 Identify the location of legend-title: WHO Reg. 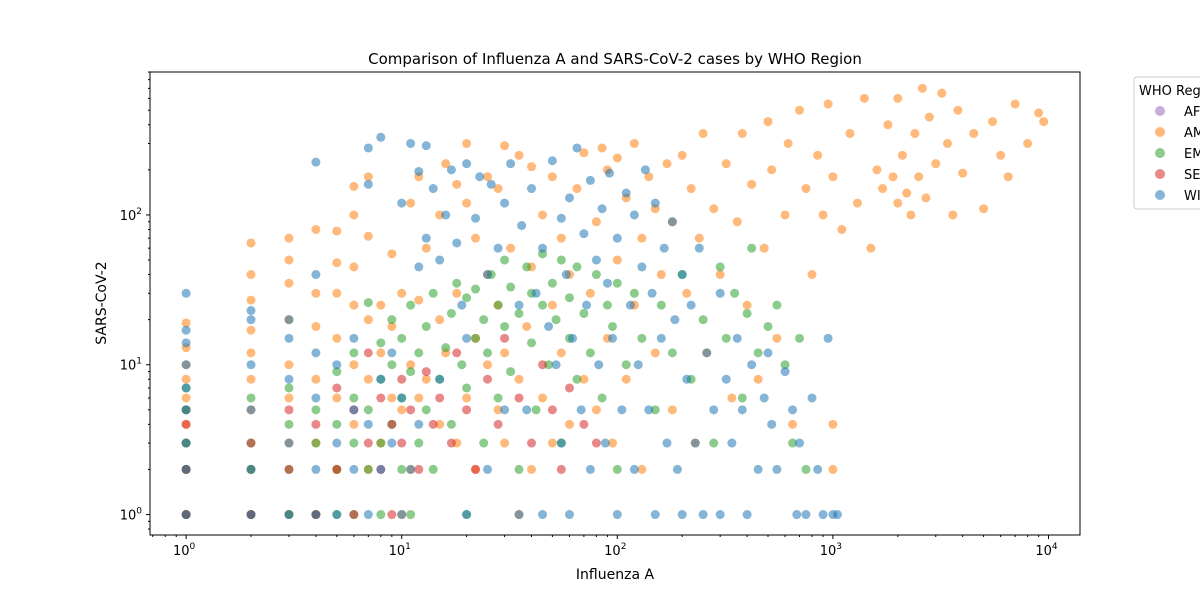
(1169, 91).